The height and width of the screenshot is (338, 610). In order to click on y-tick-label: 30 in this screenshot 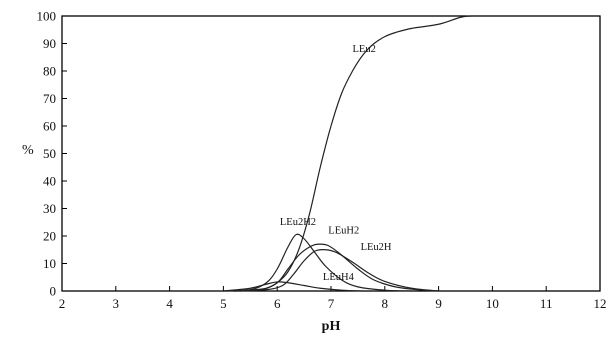, I will do `click(49, 208)`.